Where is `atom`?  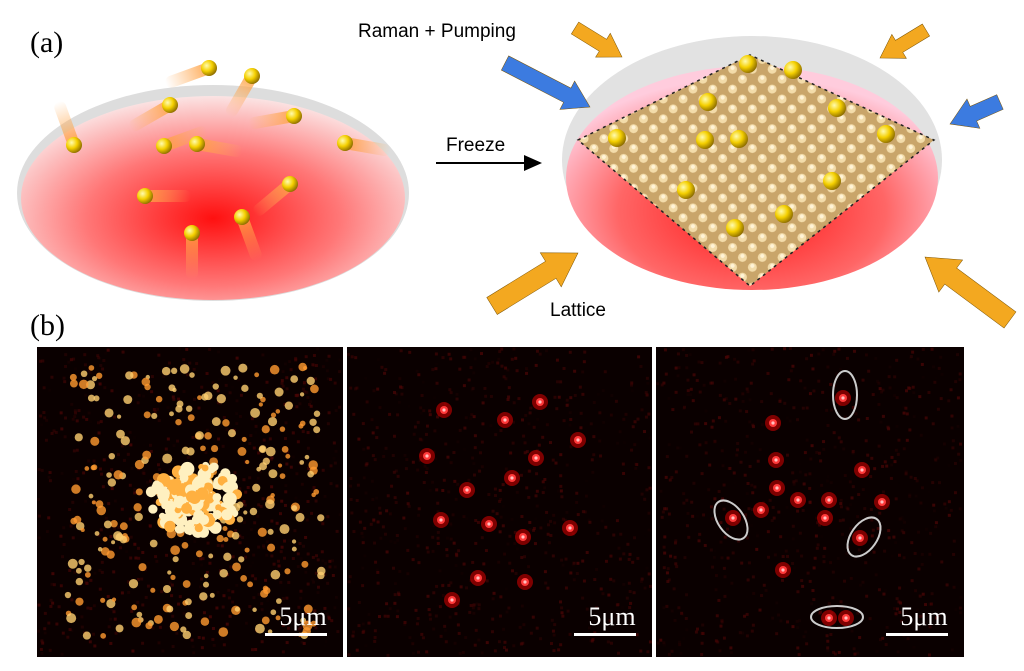 atom is located at coordinates (294, 116).